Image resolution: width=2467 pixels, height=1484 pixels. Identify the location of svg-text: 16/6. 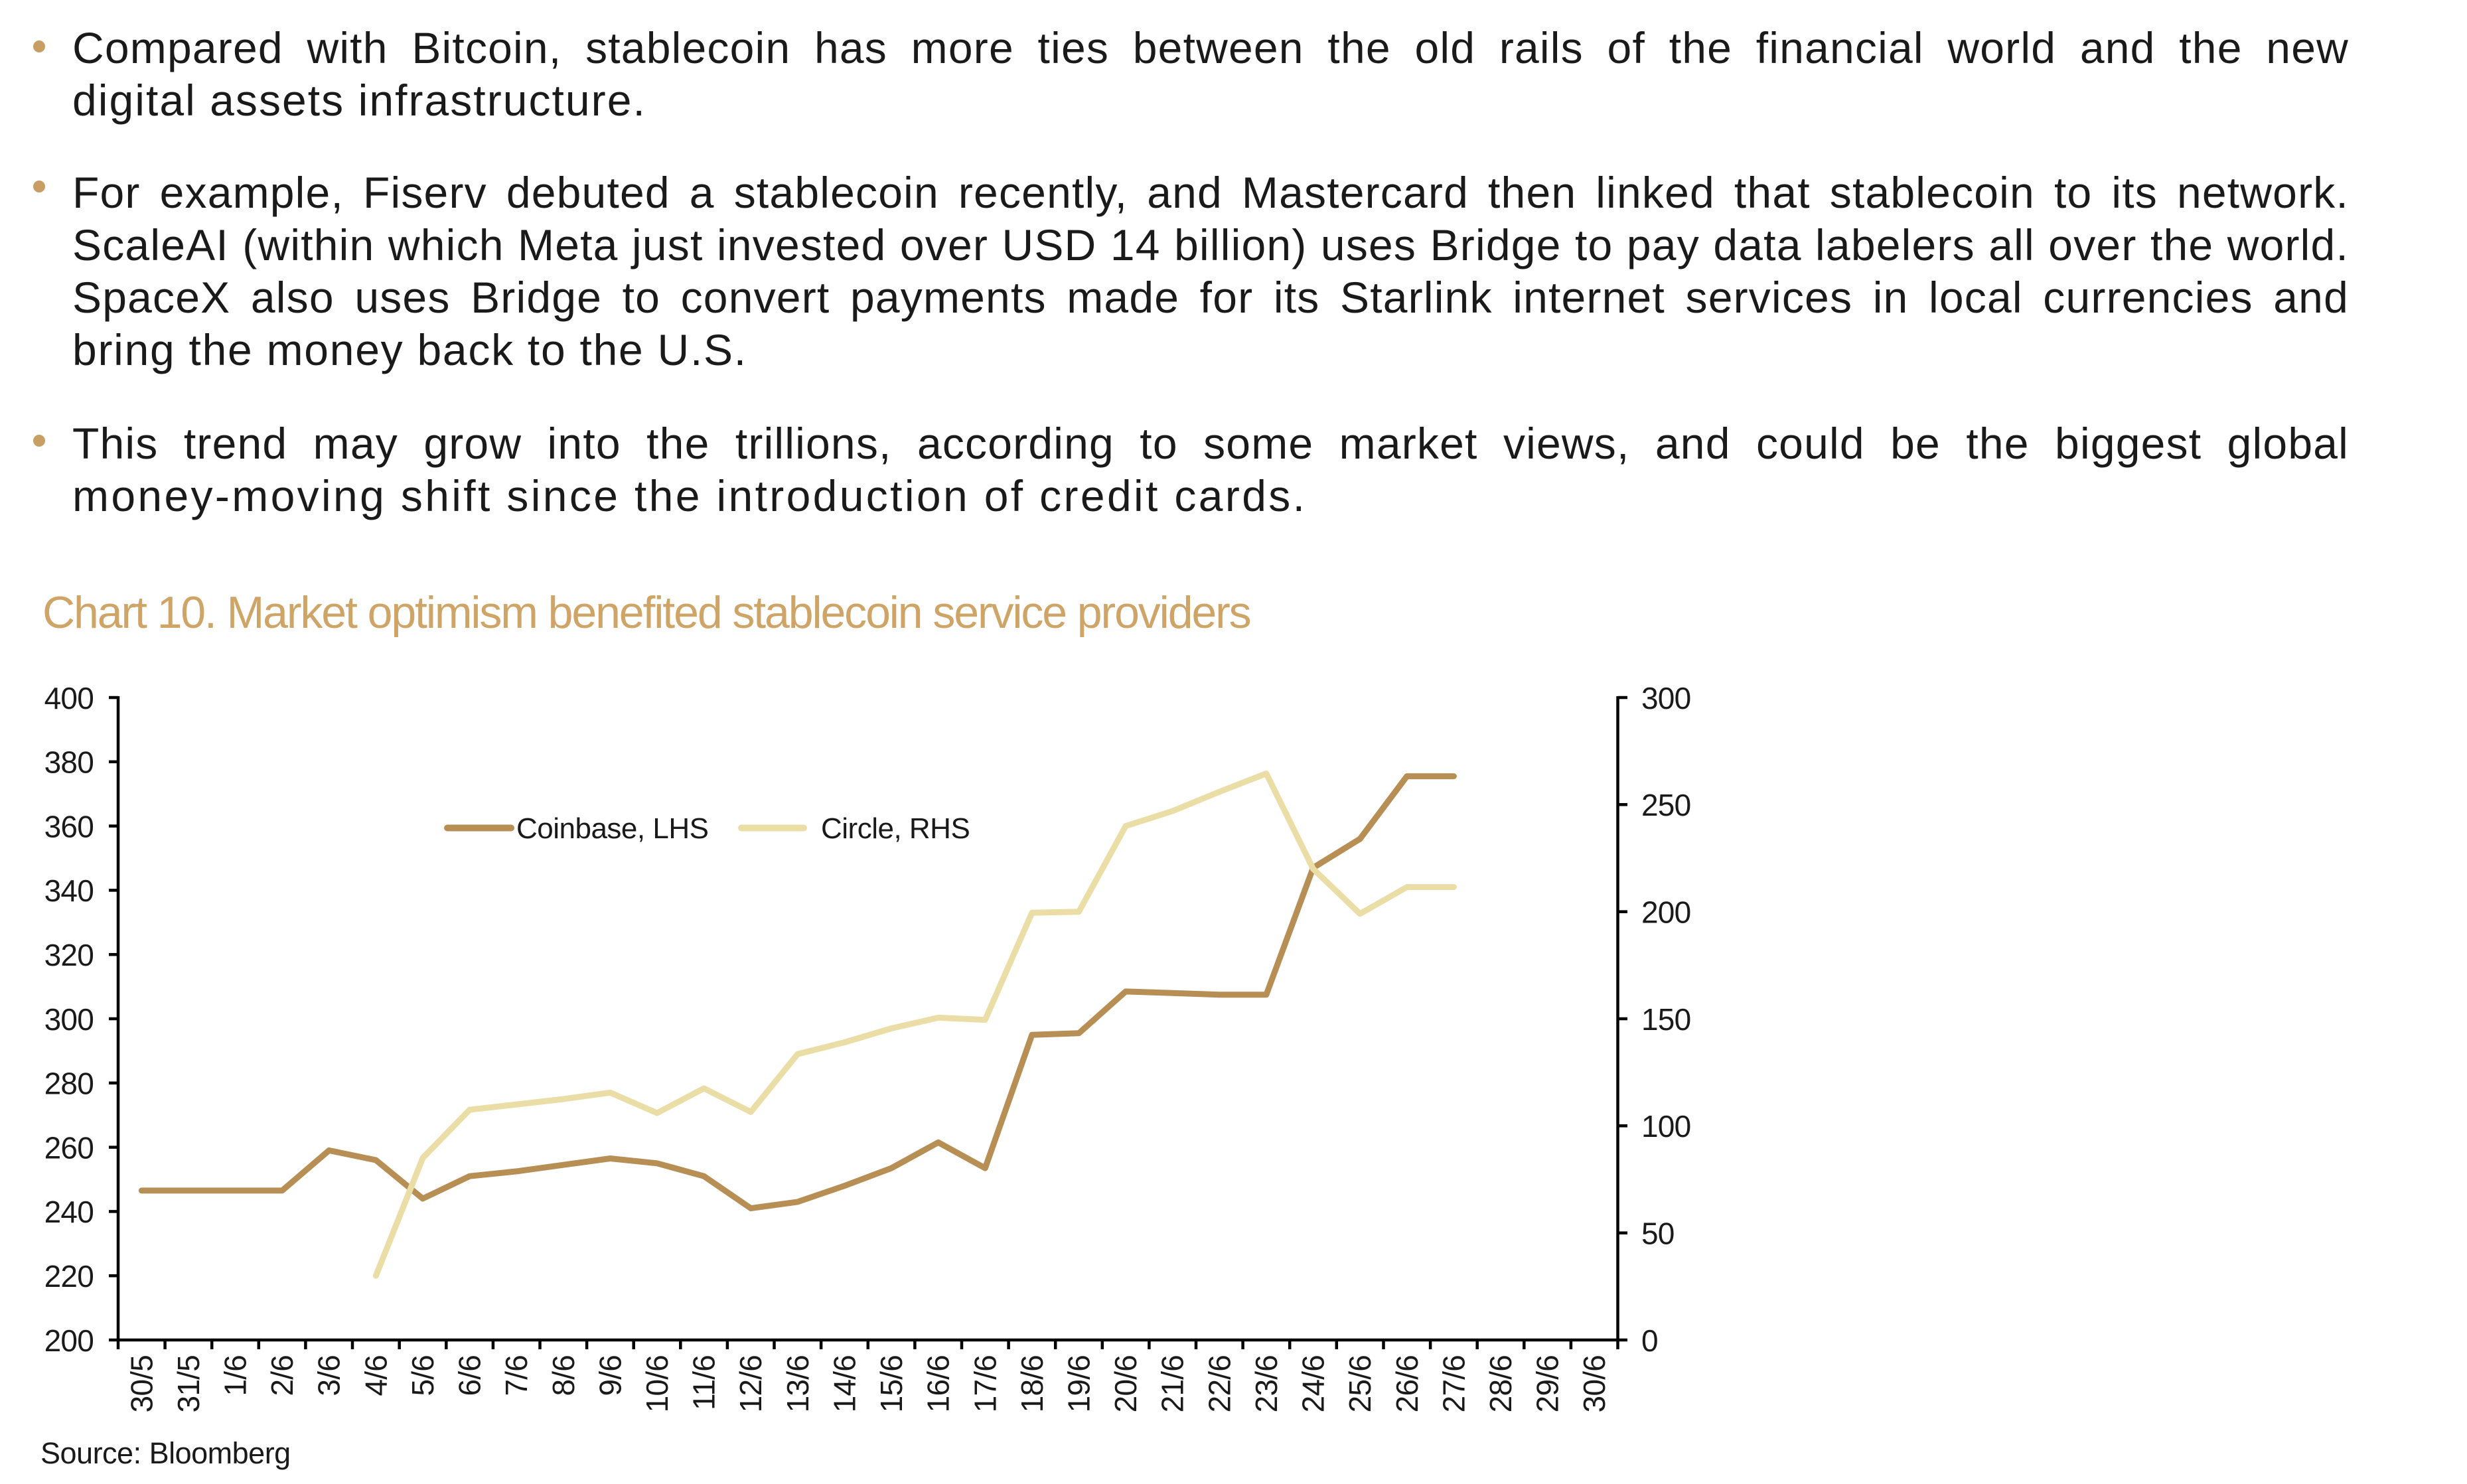
(939, 1383).